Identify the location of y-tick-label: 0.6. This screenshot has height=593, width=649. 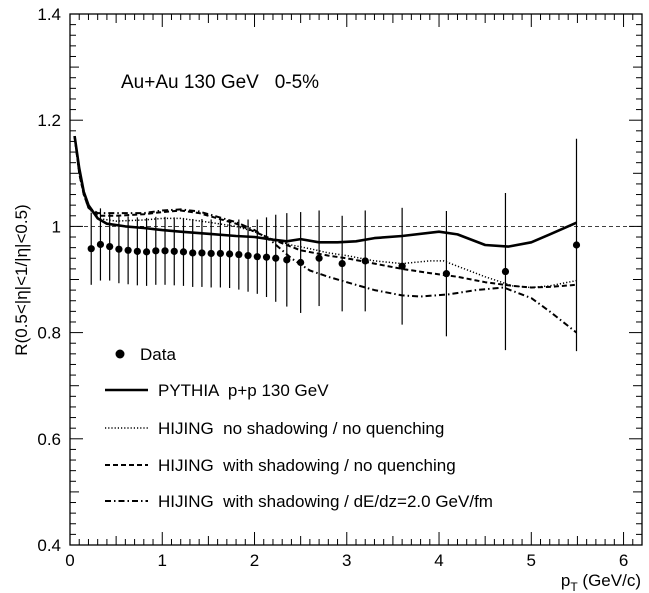
(49, 439).